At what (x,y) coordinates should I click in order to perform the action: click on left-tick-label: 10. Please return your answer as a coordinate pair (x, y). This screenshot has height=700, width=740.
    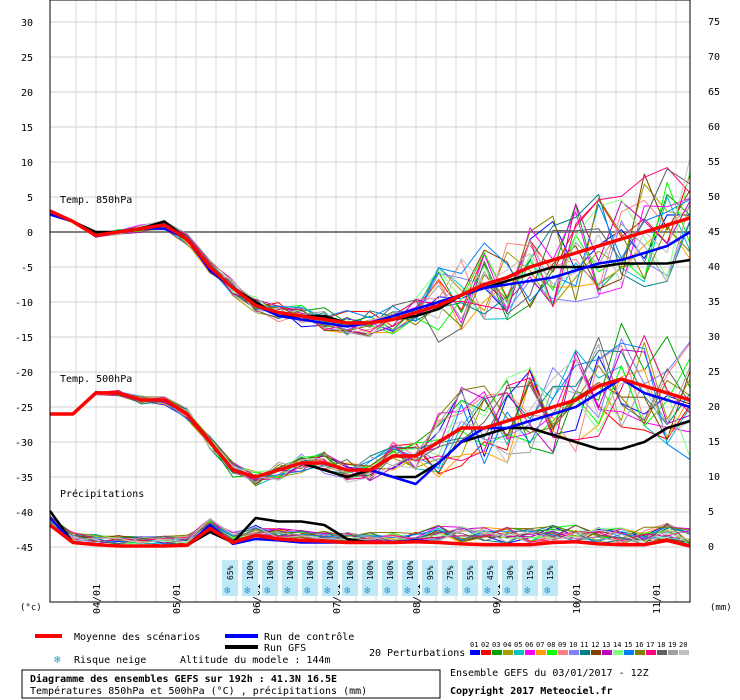
    Looking at the image, I should click on (27, 163).